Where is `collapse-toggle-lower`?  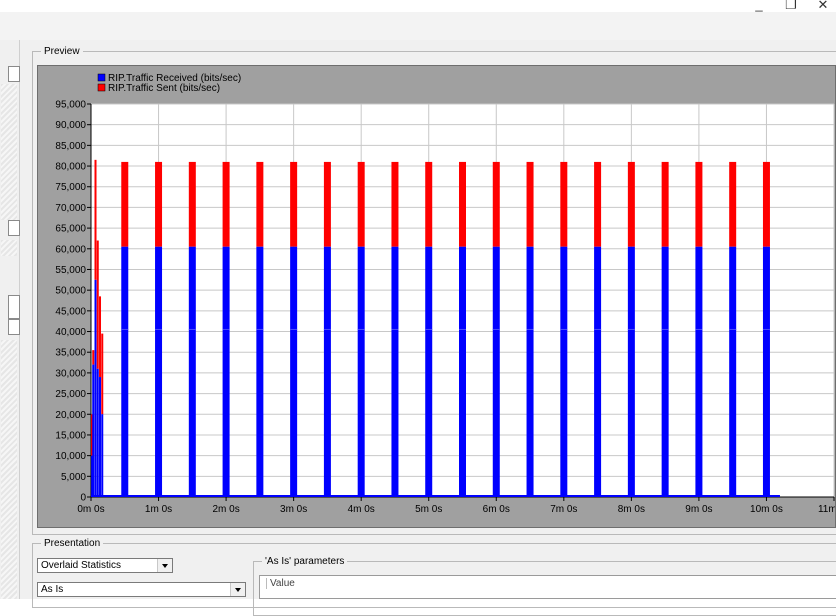 collapse-toggle-lower is located at coordinates (14, 327).